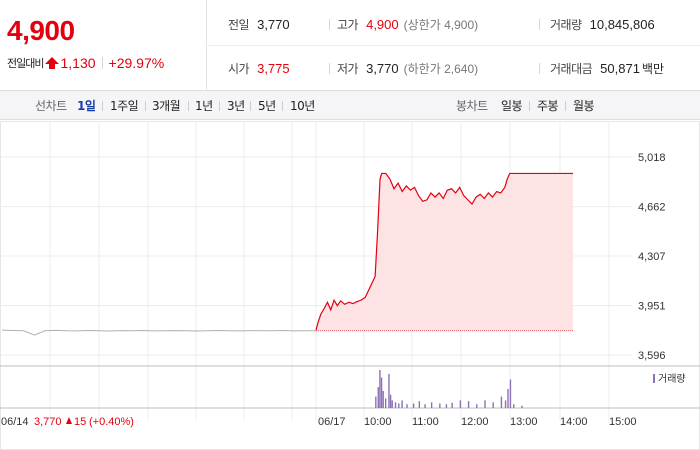 Image resolution: width=700 pixels, height=450 pixels. What do you see at coordinates (566, 24) in the screenshot?
I see `stat-label: 거래량` at bounding box center [566, 24].